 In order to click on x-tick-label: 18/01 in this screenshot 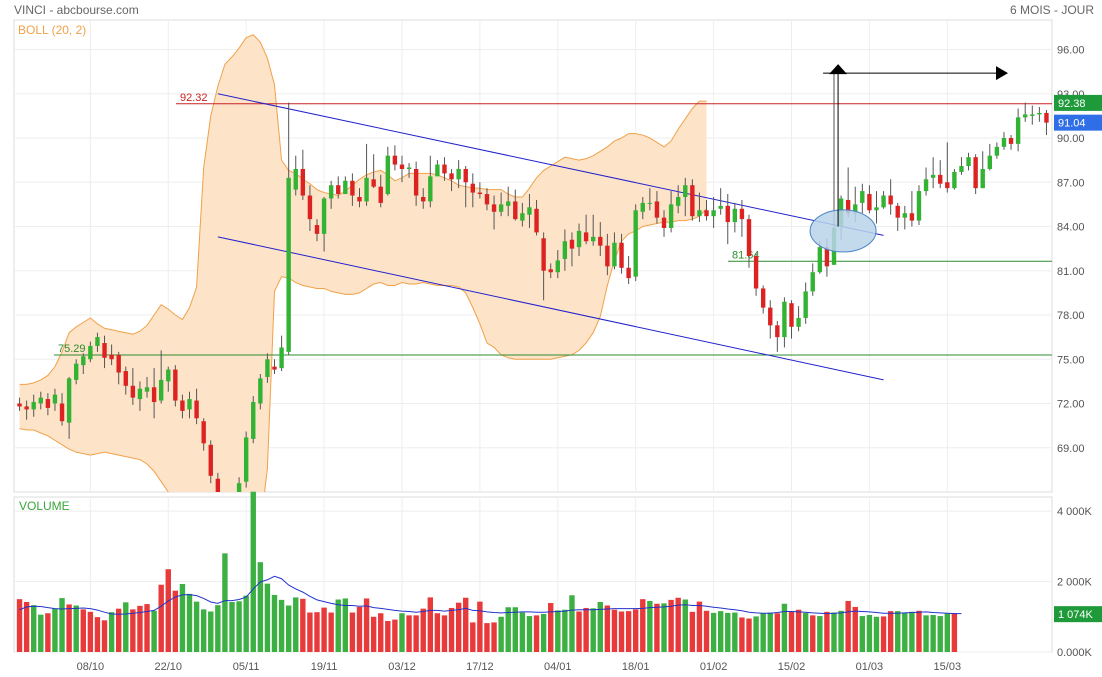, I will do `click(636, 667)`.